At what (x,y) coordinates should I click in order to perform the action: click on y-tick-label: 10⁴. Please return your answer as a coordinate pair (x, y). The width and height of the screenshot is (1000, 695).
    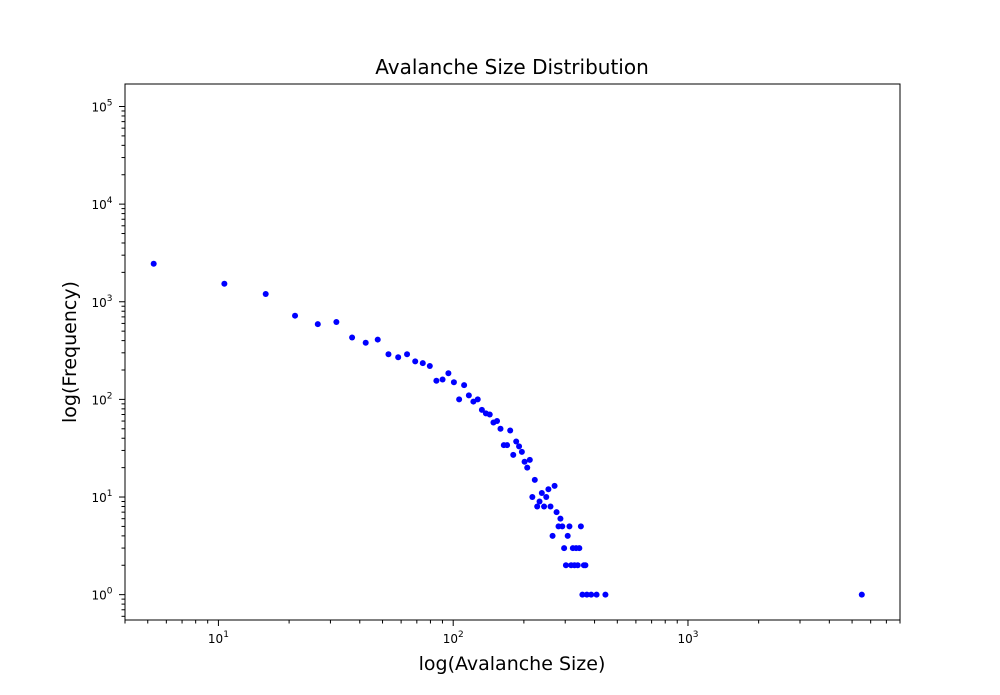
    Looking at the image, I should click on (101, 204).